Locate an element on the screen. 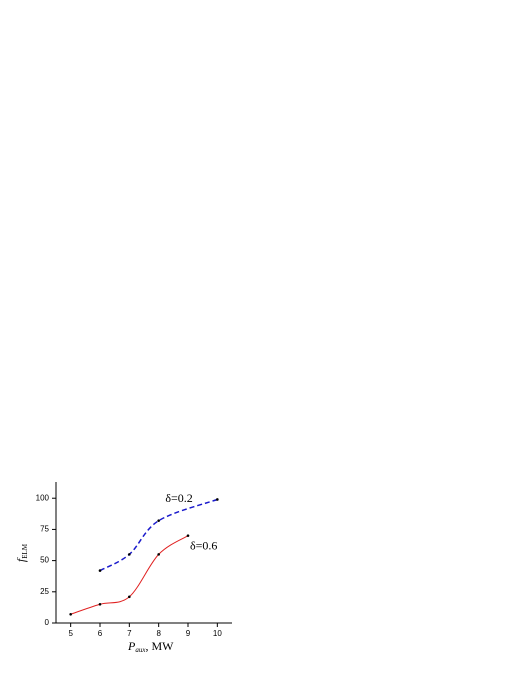 The image size is (518, 675). series-label: δ=0.2 is located at coordinates (178, 498).